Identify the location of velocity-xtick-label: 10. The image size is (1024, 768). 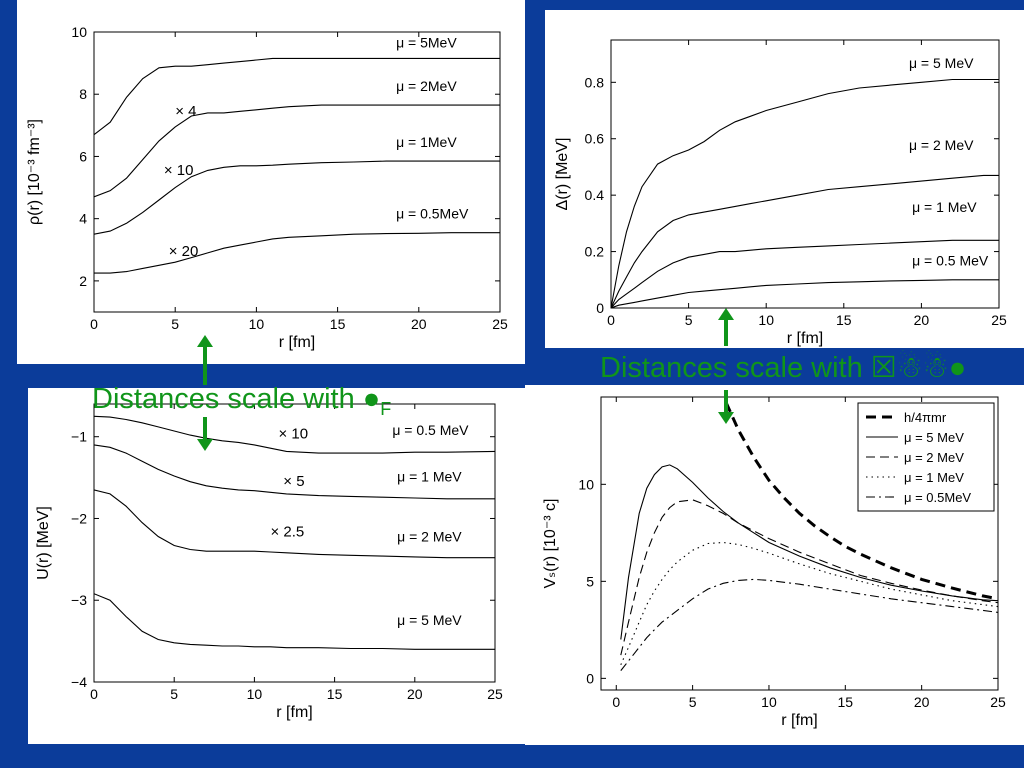
(769, 702).